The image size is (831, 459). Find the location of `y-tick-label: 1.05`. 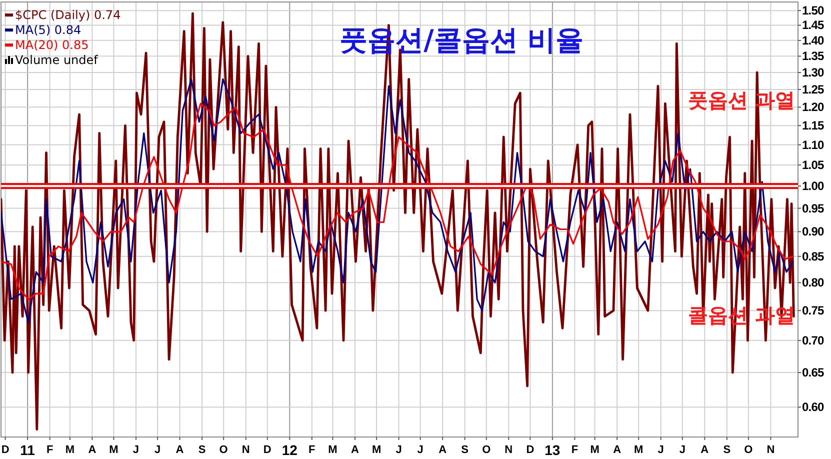

y-tick-label: 1.05 is located at coordinates (813, 165).